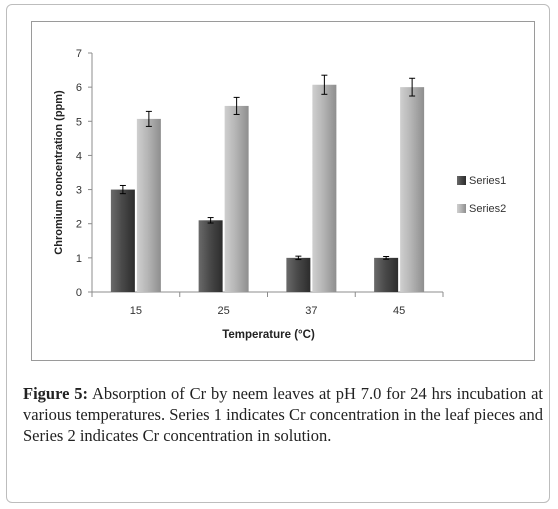  Describe the element at coordinates (136, 311) in the screenshot. I see `x-tick-label: 15` at that location.